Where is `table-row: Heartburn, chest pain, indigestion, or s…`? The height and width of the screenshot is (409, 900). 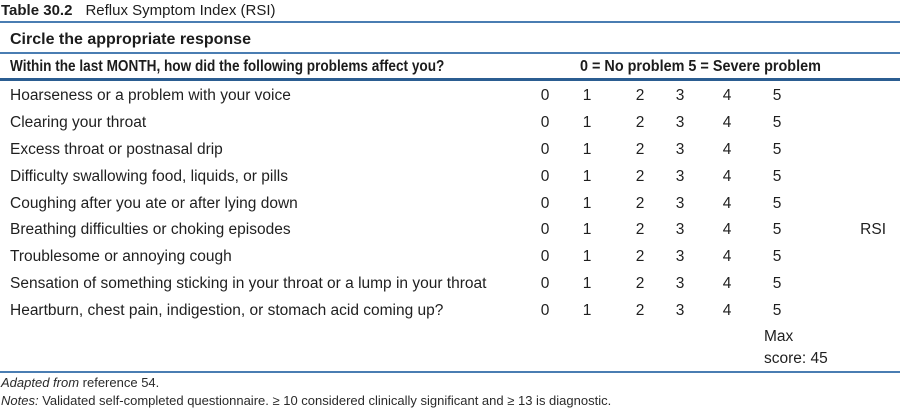 table-row: Heartburn, chest pain, indigestion, or s… is located at coordinates (450, 311).